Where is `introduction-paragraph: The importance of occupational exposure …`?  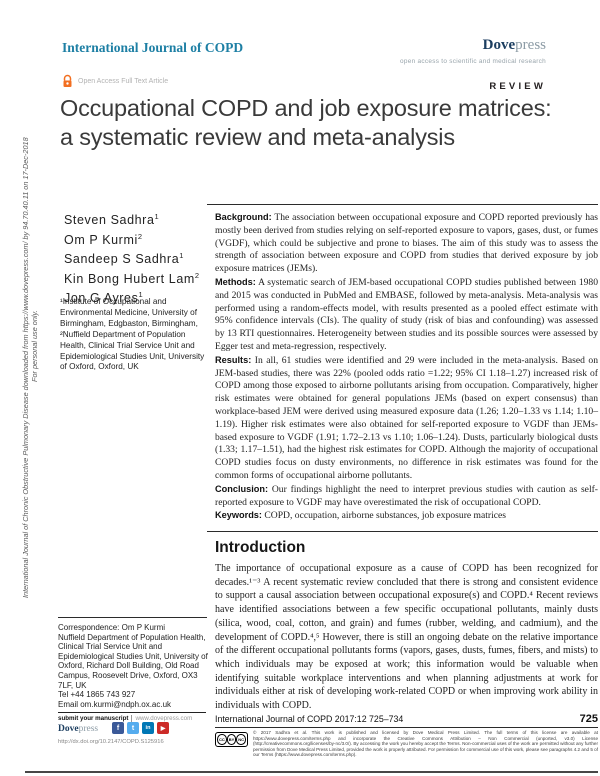 introduction-paragraph: The importance of occupational exposure … is located at coordinates (406, 637).